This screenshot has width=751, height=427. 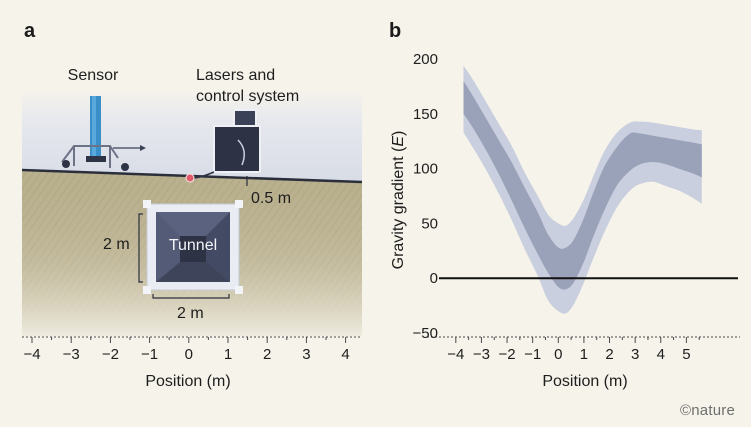 I want to click on panel-b-ticks, so click(x=577, y=340).